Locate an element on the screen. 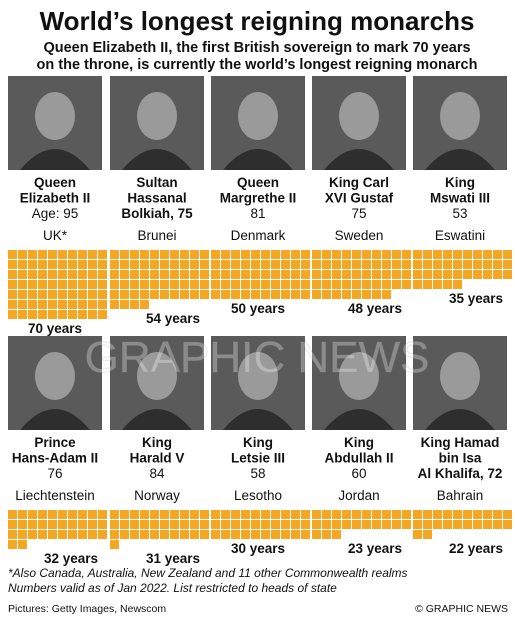 Image resolution: width=515 pixels, height=619 pixels. monarch-name: Harald V is located at coordinates (157, 458).